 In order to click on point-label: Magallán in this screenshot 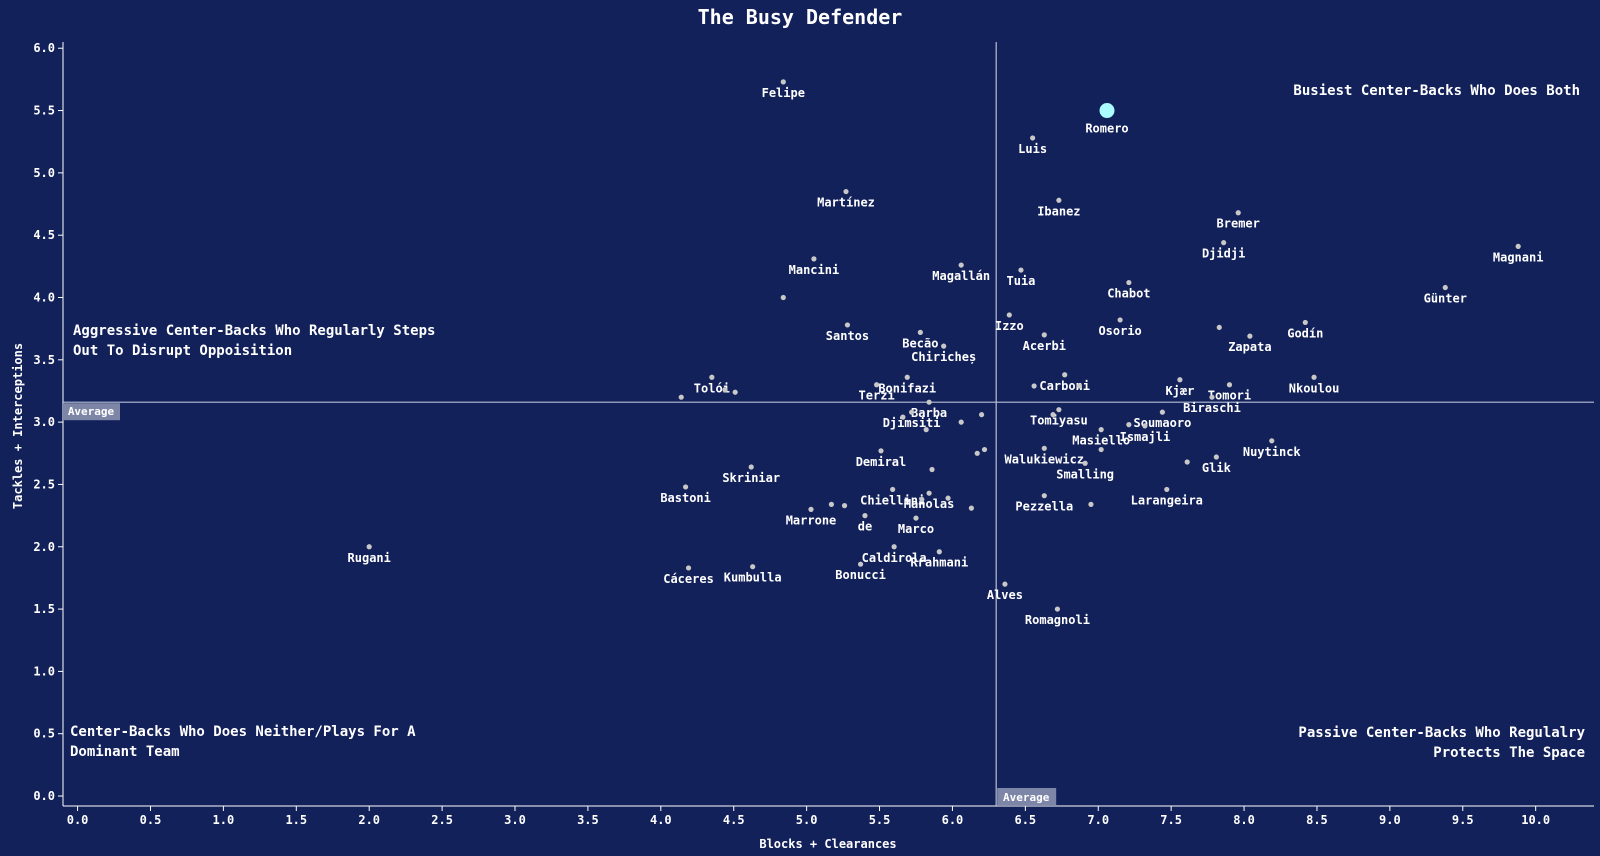, I will do `click(961, 276)`.